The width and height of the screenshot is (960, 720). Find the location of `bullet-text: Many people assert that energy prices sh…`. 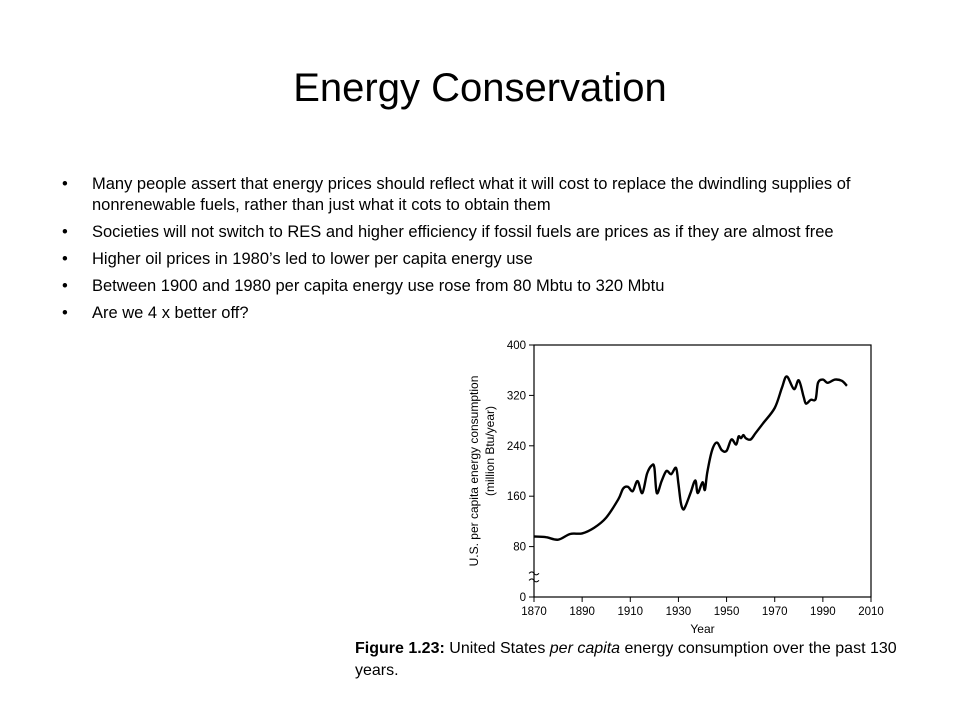

bullet-text: Many people assert that energy prices sh… is located at coordinates (471, 194).